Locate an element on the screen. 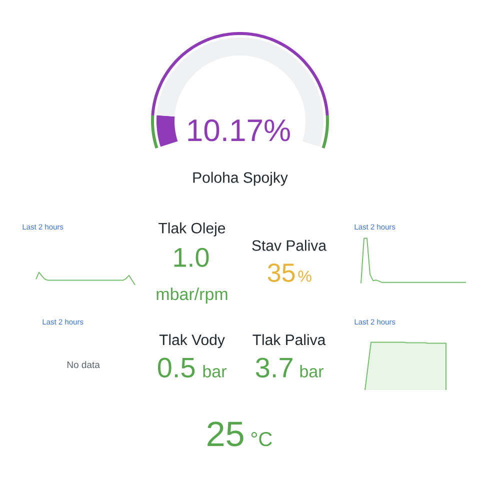  text: Tlak Vody is located at coordinates (192, 341).